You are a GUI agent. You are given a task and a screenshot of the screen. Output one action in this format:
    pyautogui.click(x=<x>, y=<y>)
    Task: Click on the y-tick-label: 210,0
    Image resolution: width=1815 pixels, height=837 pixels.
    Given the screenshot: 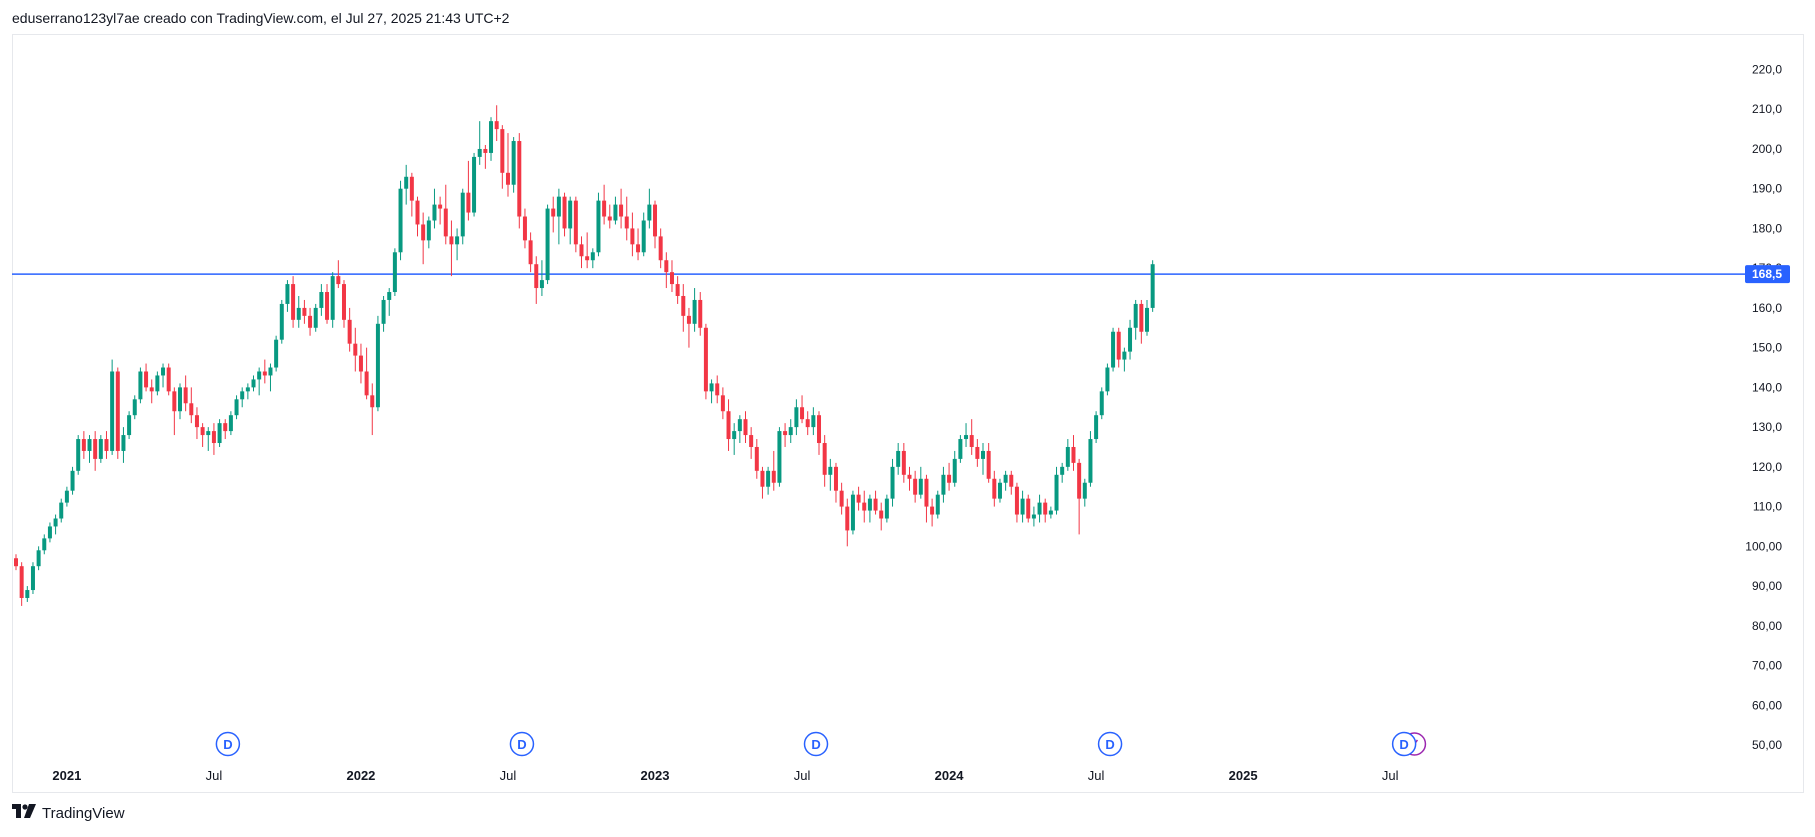 What is the action you would take?
    pyautogui.click(x=1767, y=109)
    